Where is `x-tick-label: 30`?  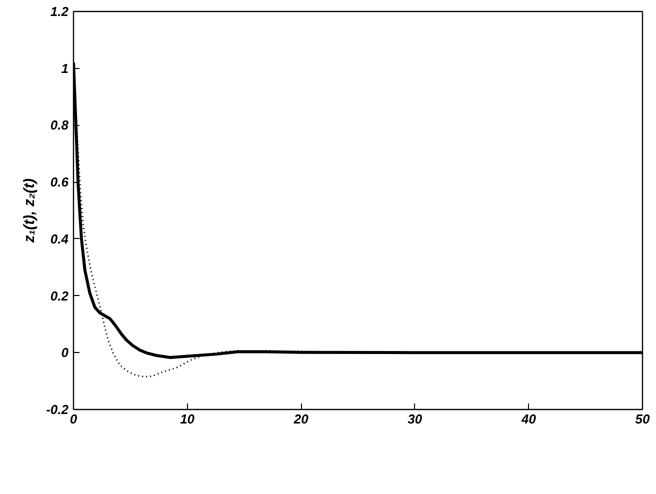
x-tick-label: 30 is located at coordinates (415, 419).